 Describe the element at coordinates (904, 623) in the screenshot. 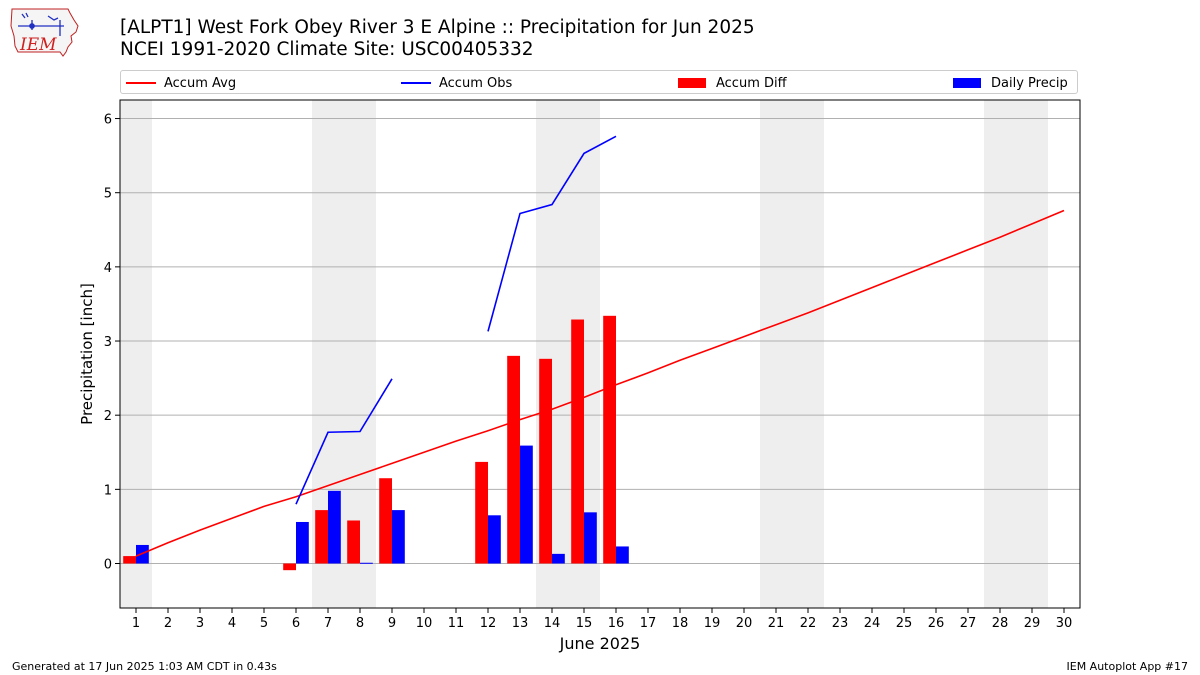

I see `x-tick-label: 25` at that location.